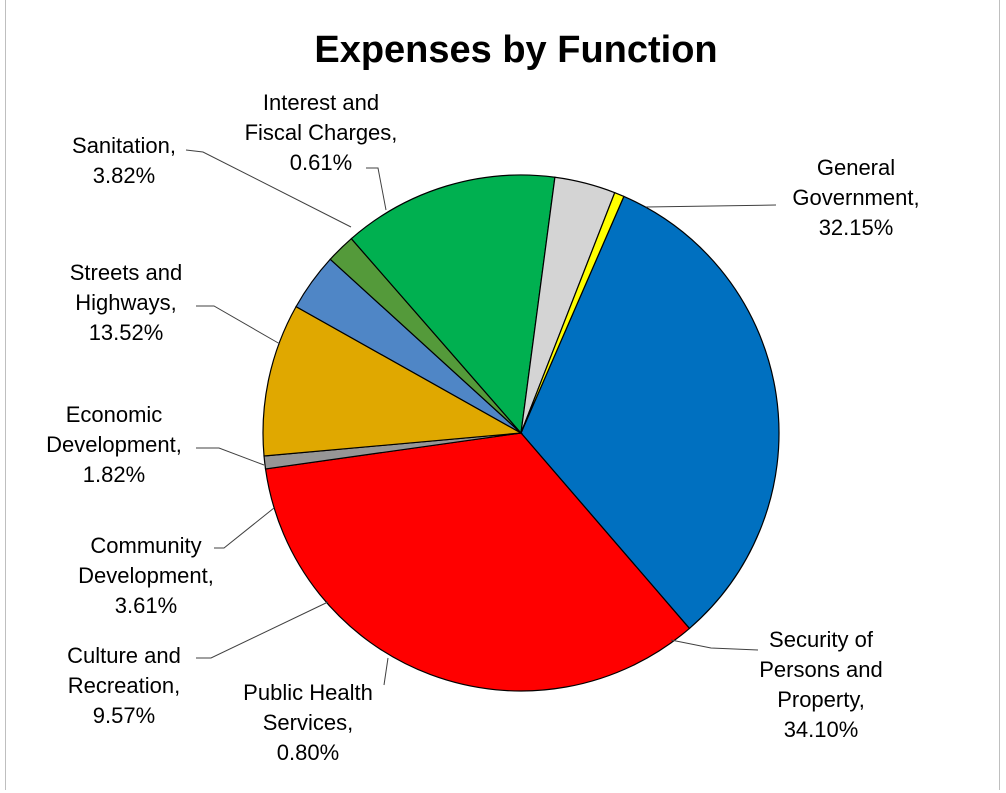 Image resolution: width=1006 pixels, height=793 pixels. What do you see at coordinates (262, 630) in the screenshot?
I see `leader-line-culture-and-recreation` at bounding box center [262, 630].